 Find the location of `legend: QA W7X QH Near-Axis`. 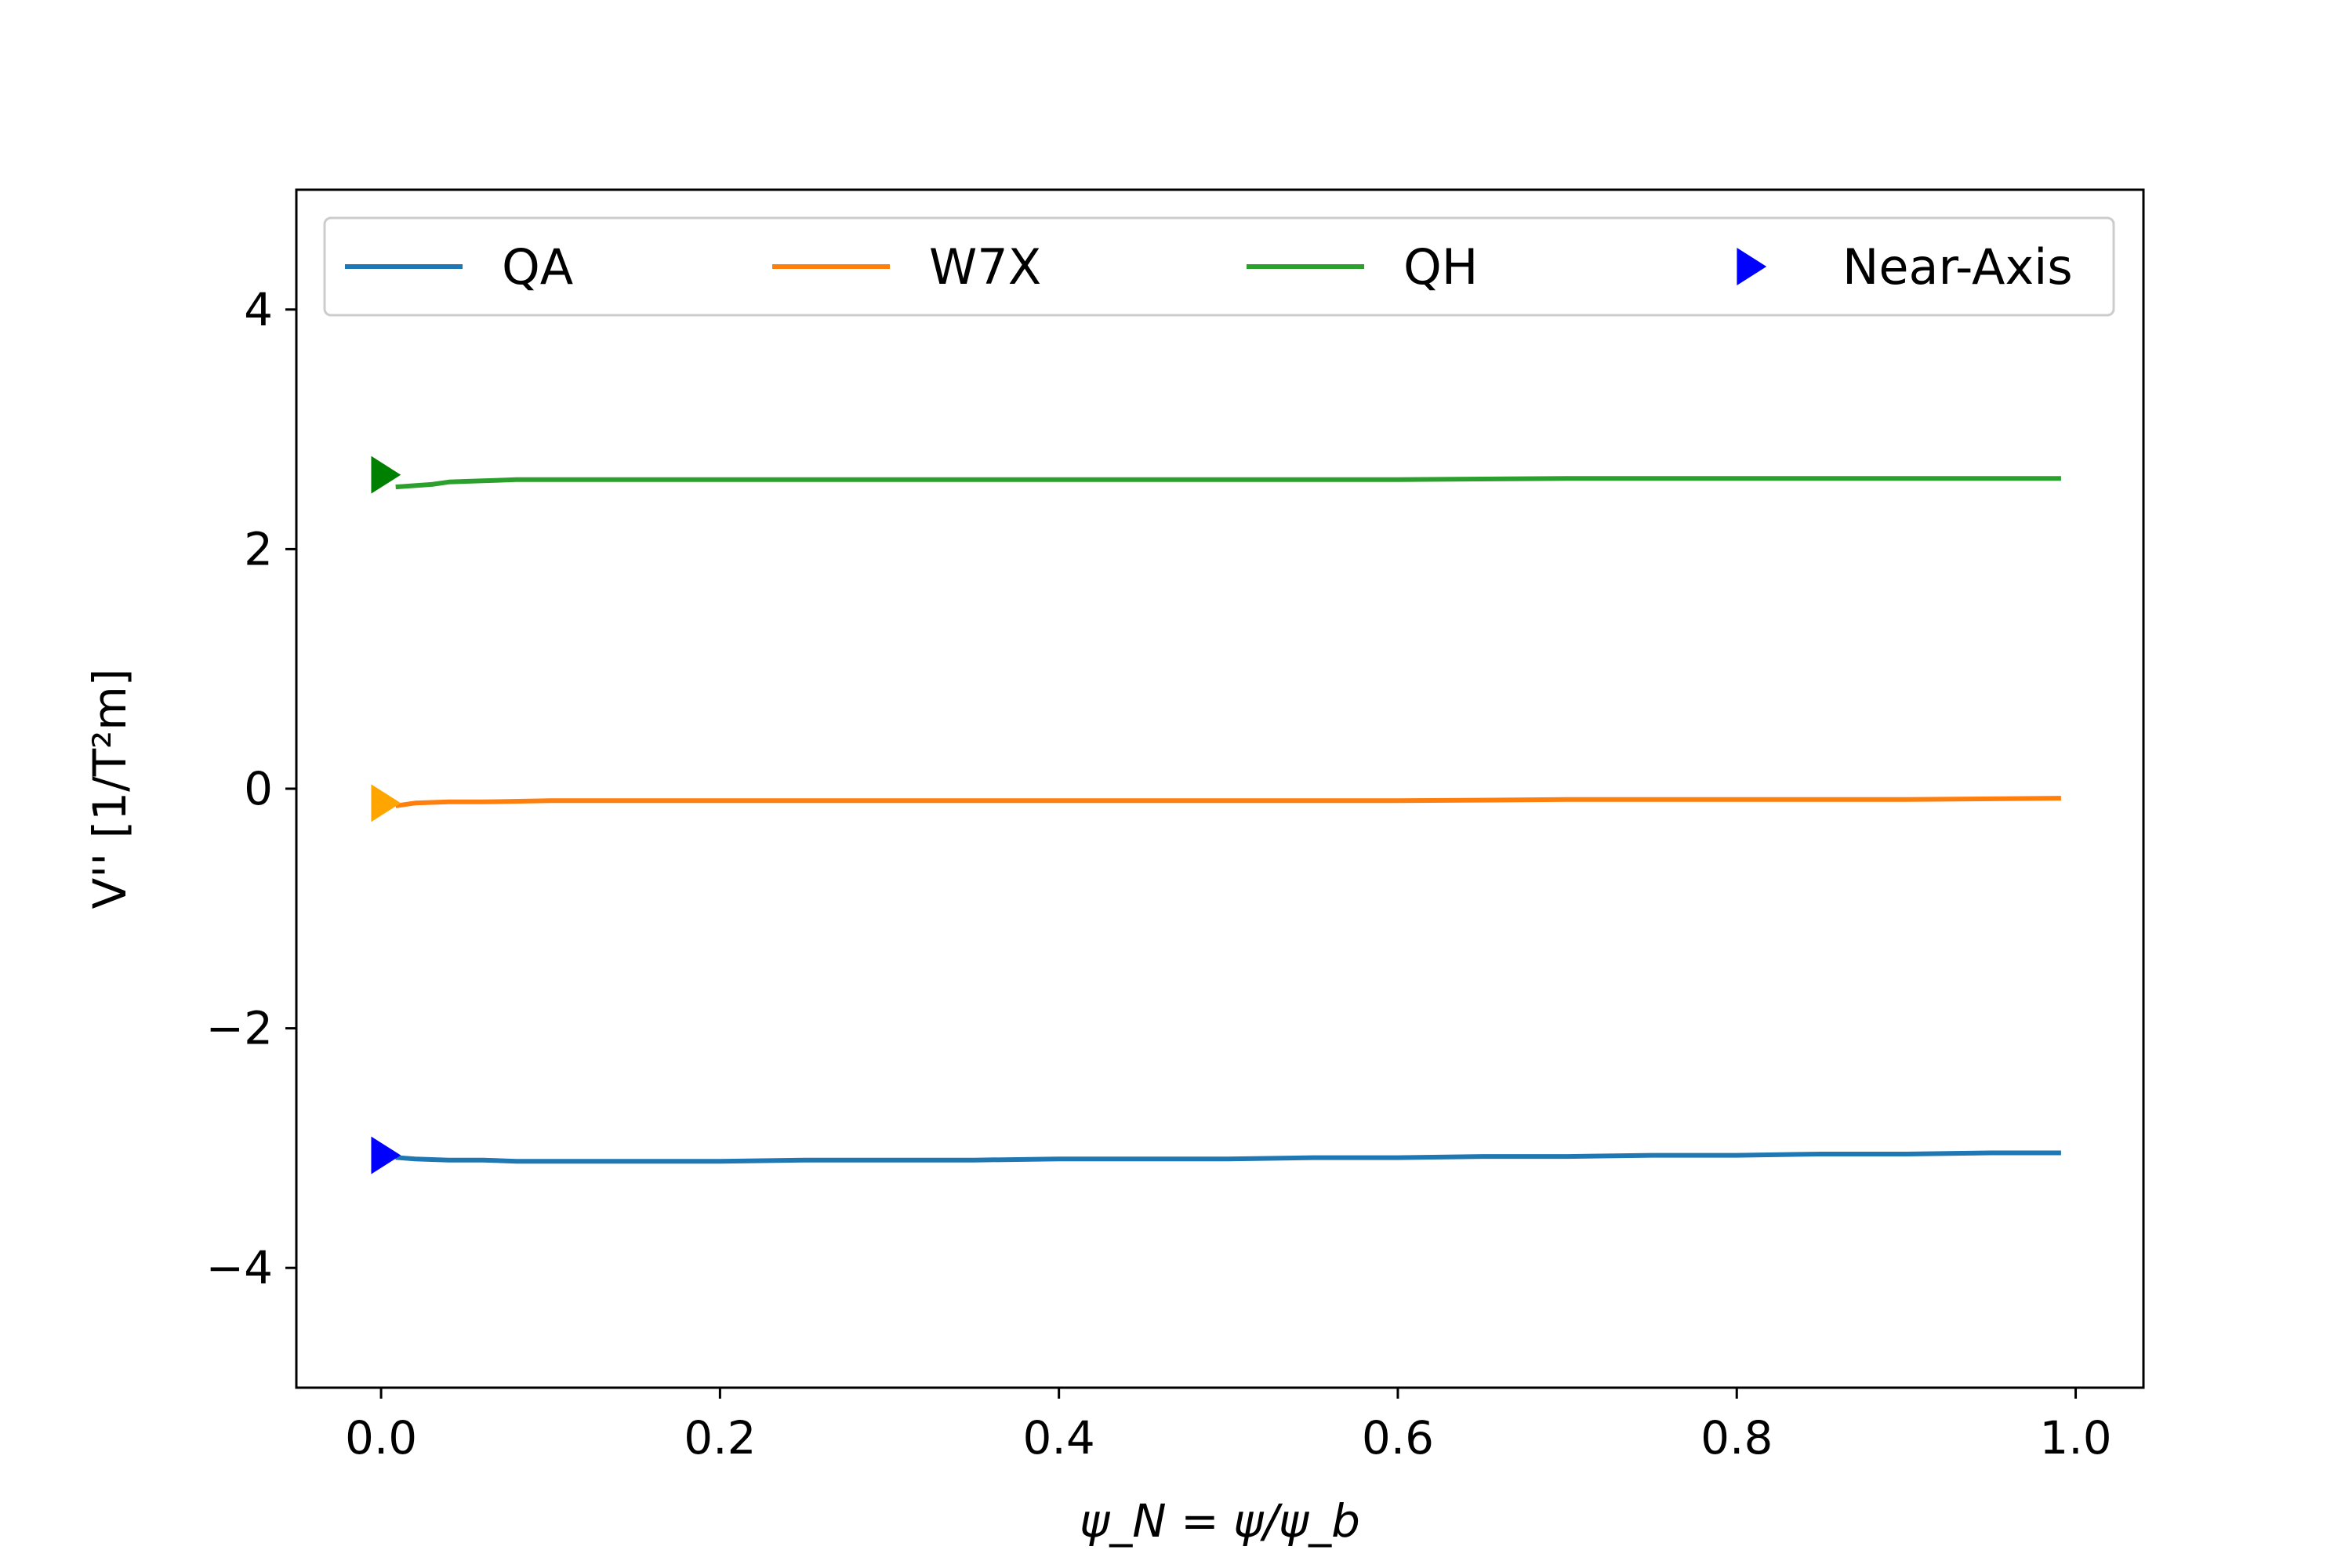

legend: QA W7X QH Near-Axis is located at coordinates (1219, 266).